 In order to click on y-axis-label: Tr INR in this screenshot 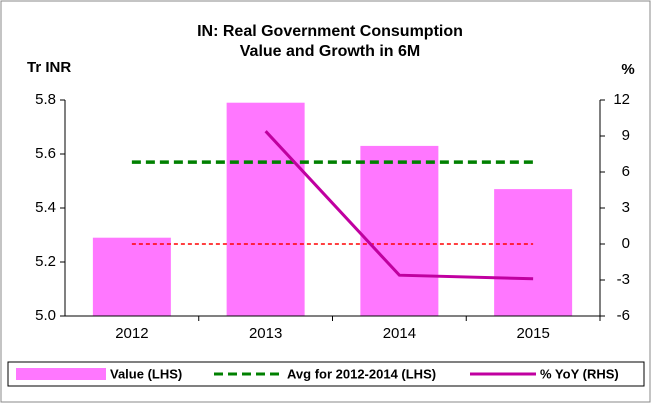, I will do `click(49, 67)`.